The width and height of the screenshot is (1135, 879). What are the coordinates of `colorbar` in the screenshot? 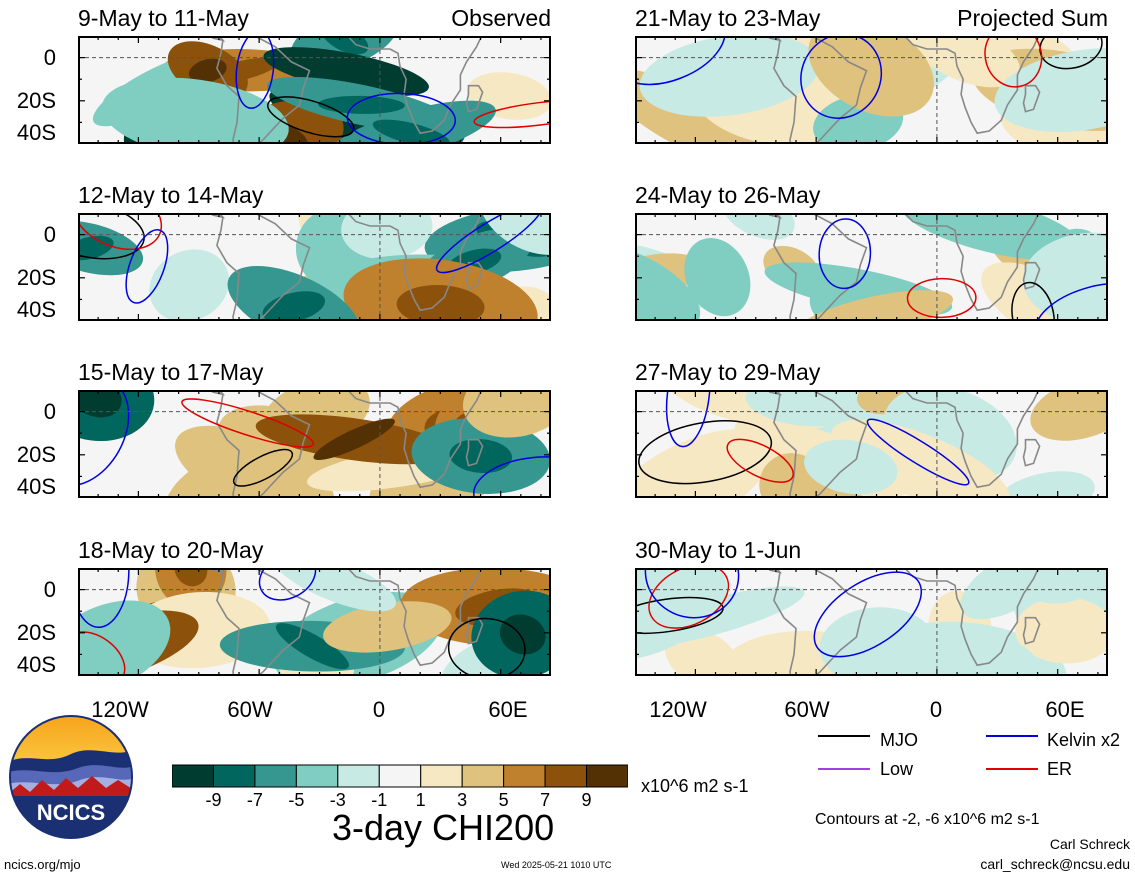 It's located at (400, 776).